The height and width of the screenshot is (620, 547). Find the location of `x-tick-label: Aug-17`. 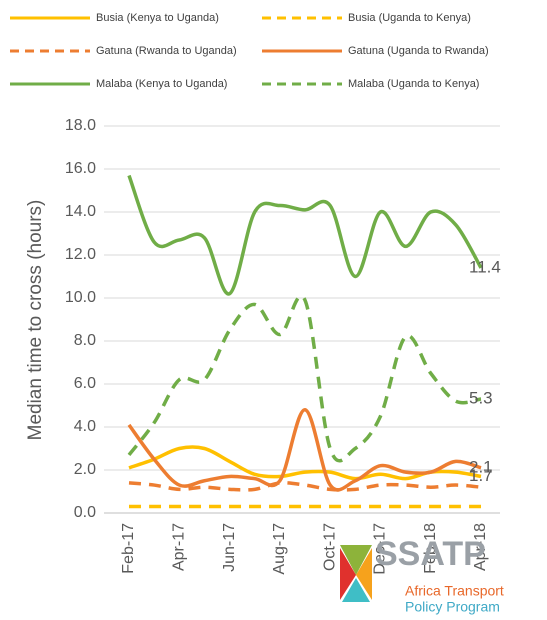

x-tick-label: Aug-17 is located at coordinates (279, 549).